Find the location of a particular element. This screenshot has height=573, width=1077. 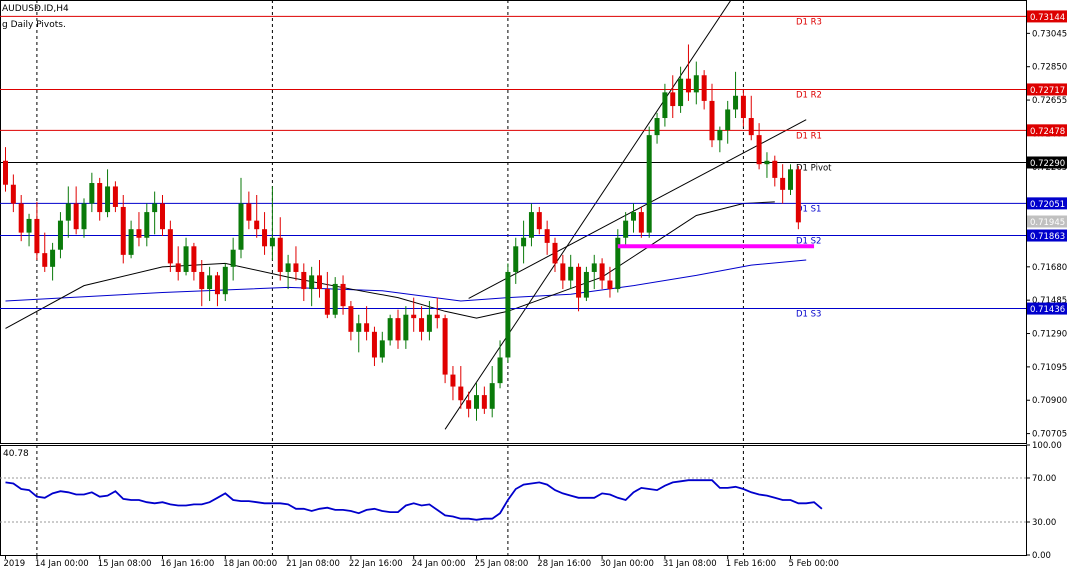

price-tick-label: 0.70900 is located at coordinates (1049, 401).